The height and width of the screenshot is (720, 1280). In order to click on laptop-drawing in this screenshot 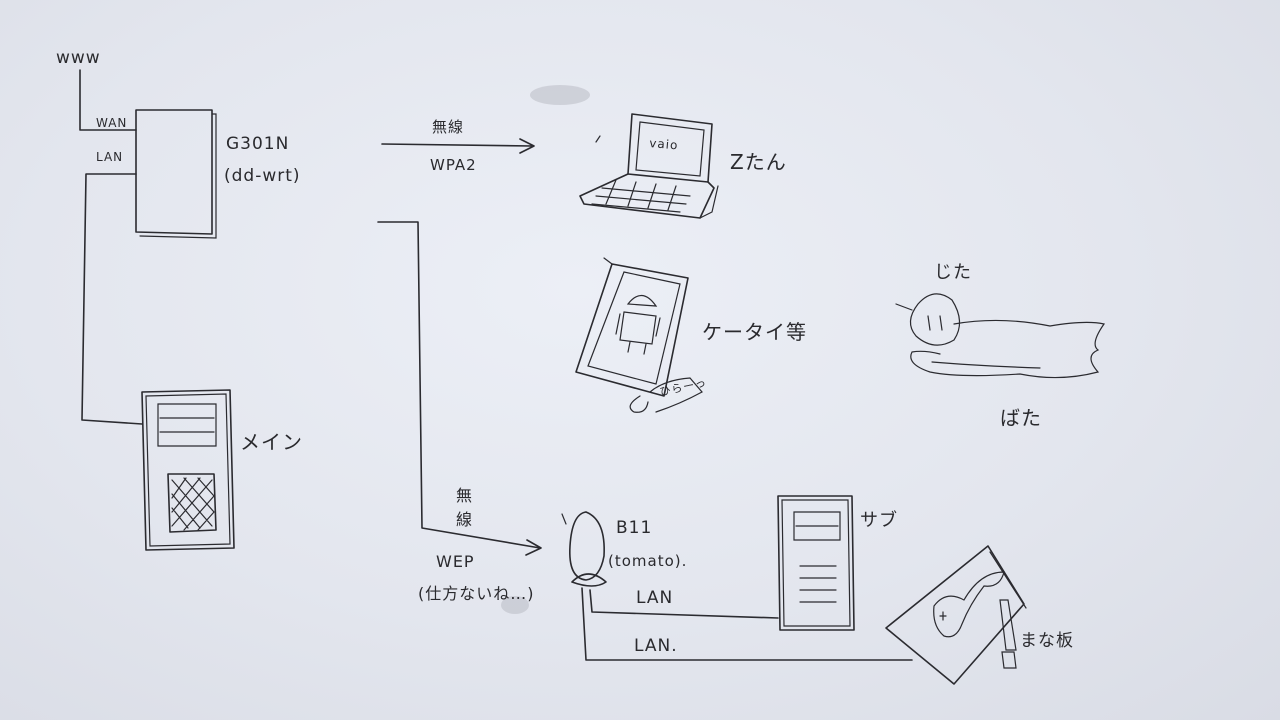, I will do `click(649, 166)`.